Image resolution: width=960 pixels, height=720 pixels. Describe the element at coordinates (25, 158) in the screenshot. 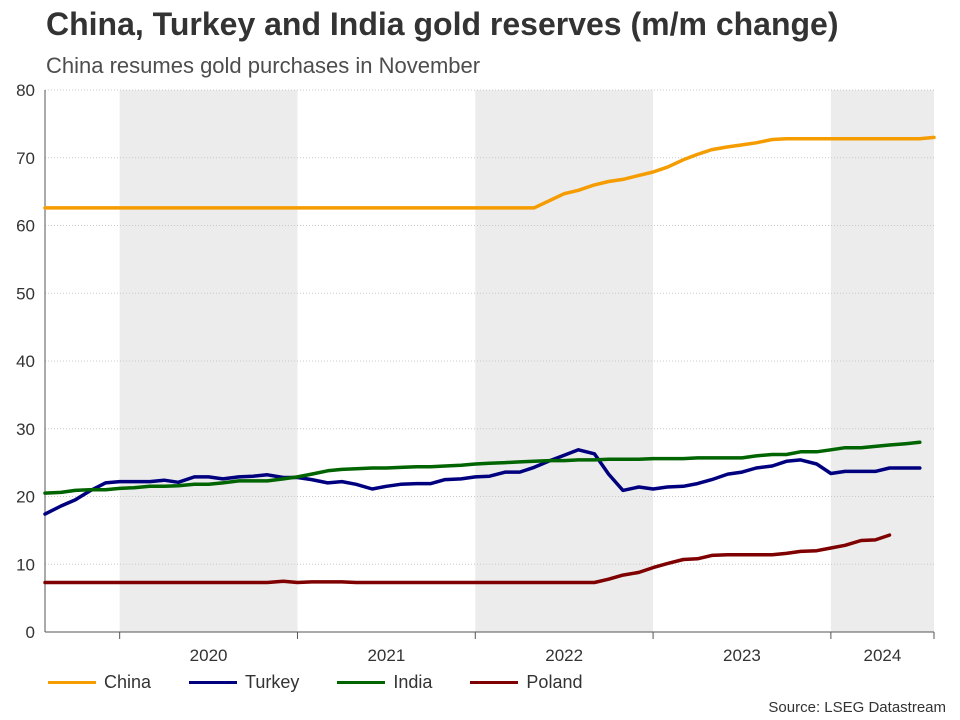

I see `y-tick-label-70: 70` at that location.